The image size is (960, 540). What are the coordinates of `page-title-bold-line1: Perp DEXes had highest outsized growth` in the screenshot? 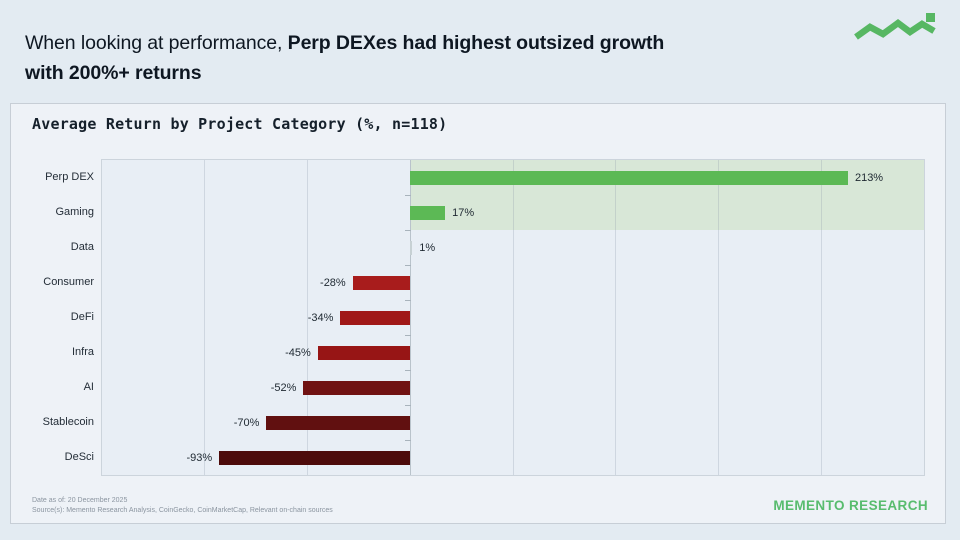 It's located at (476, 43).